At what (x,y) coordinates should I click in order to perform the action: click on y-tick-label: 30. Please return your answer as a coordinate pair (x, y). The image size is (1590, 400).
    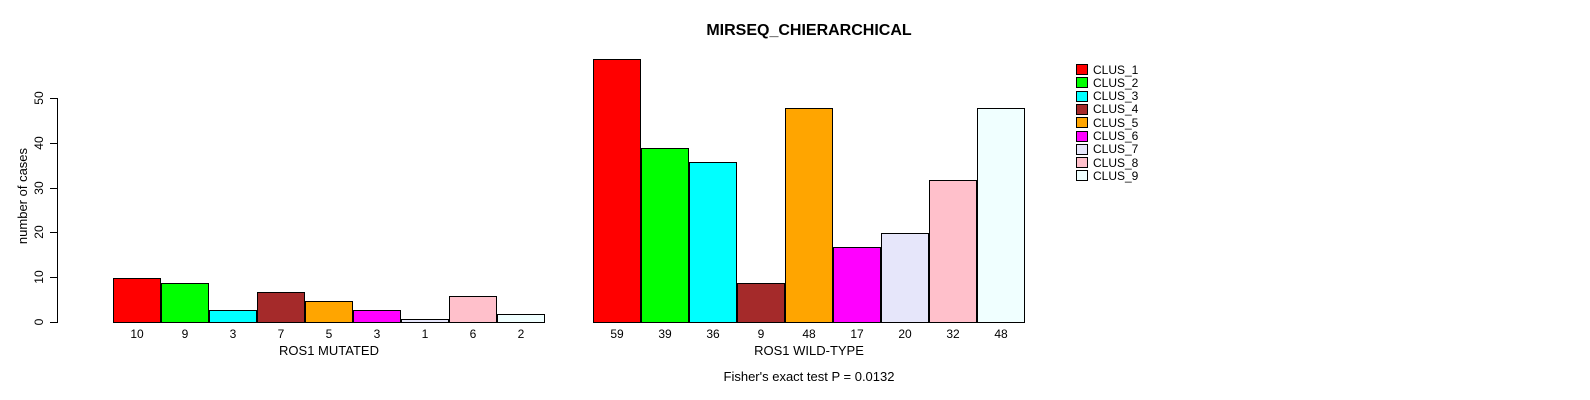
    Looking at the image, I should click on (39, 188).